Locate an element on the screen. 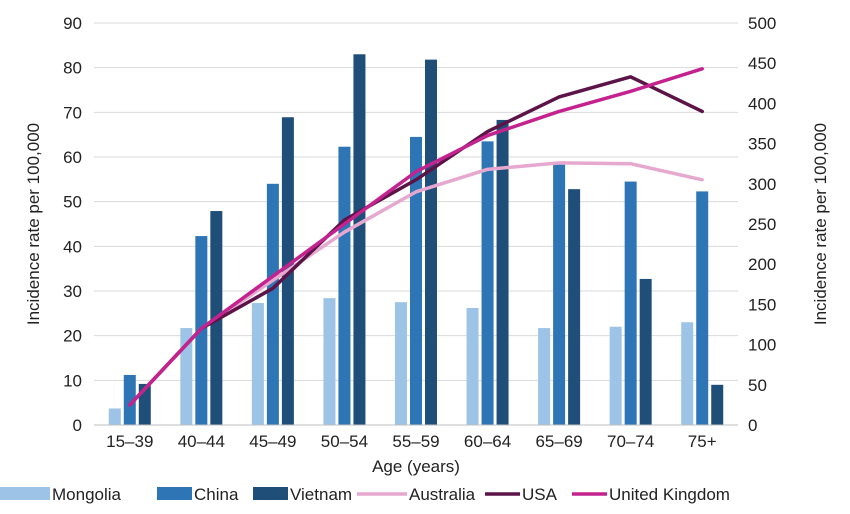 This screenshot has height=514, width=850. legend-label-mongolia: Mongolia is located at coordinates (87, 494).